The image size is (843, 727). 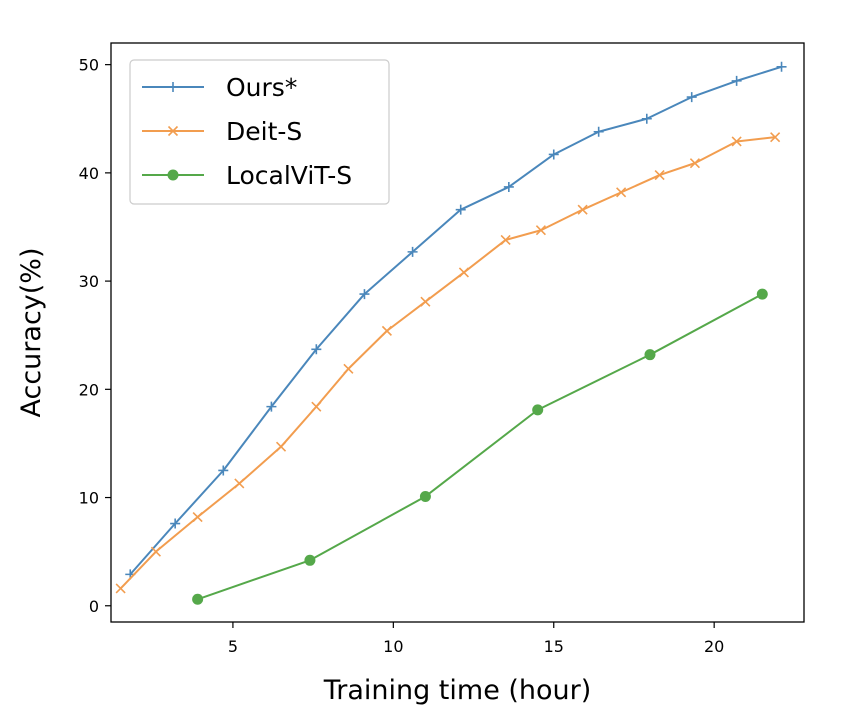 I want to click on y-axis-label: Accuracy(%), so click(x=31, y=333).